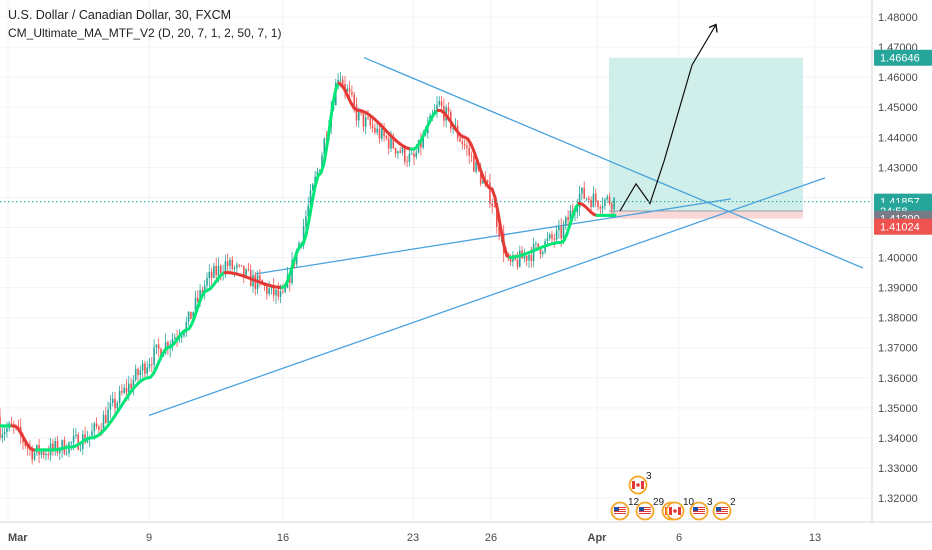 The height and width of the screenshot is (550, 932). I want to click on event-marker: 2, so click(724, 509).